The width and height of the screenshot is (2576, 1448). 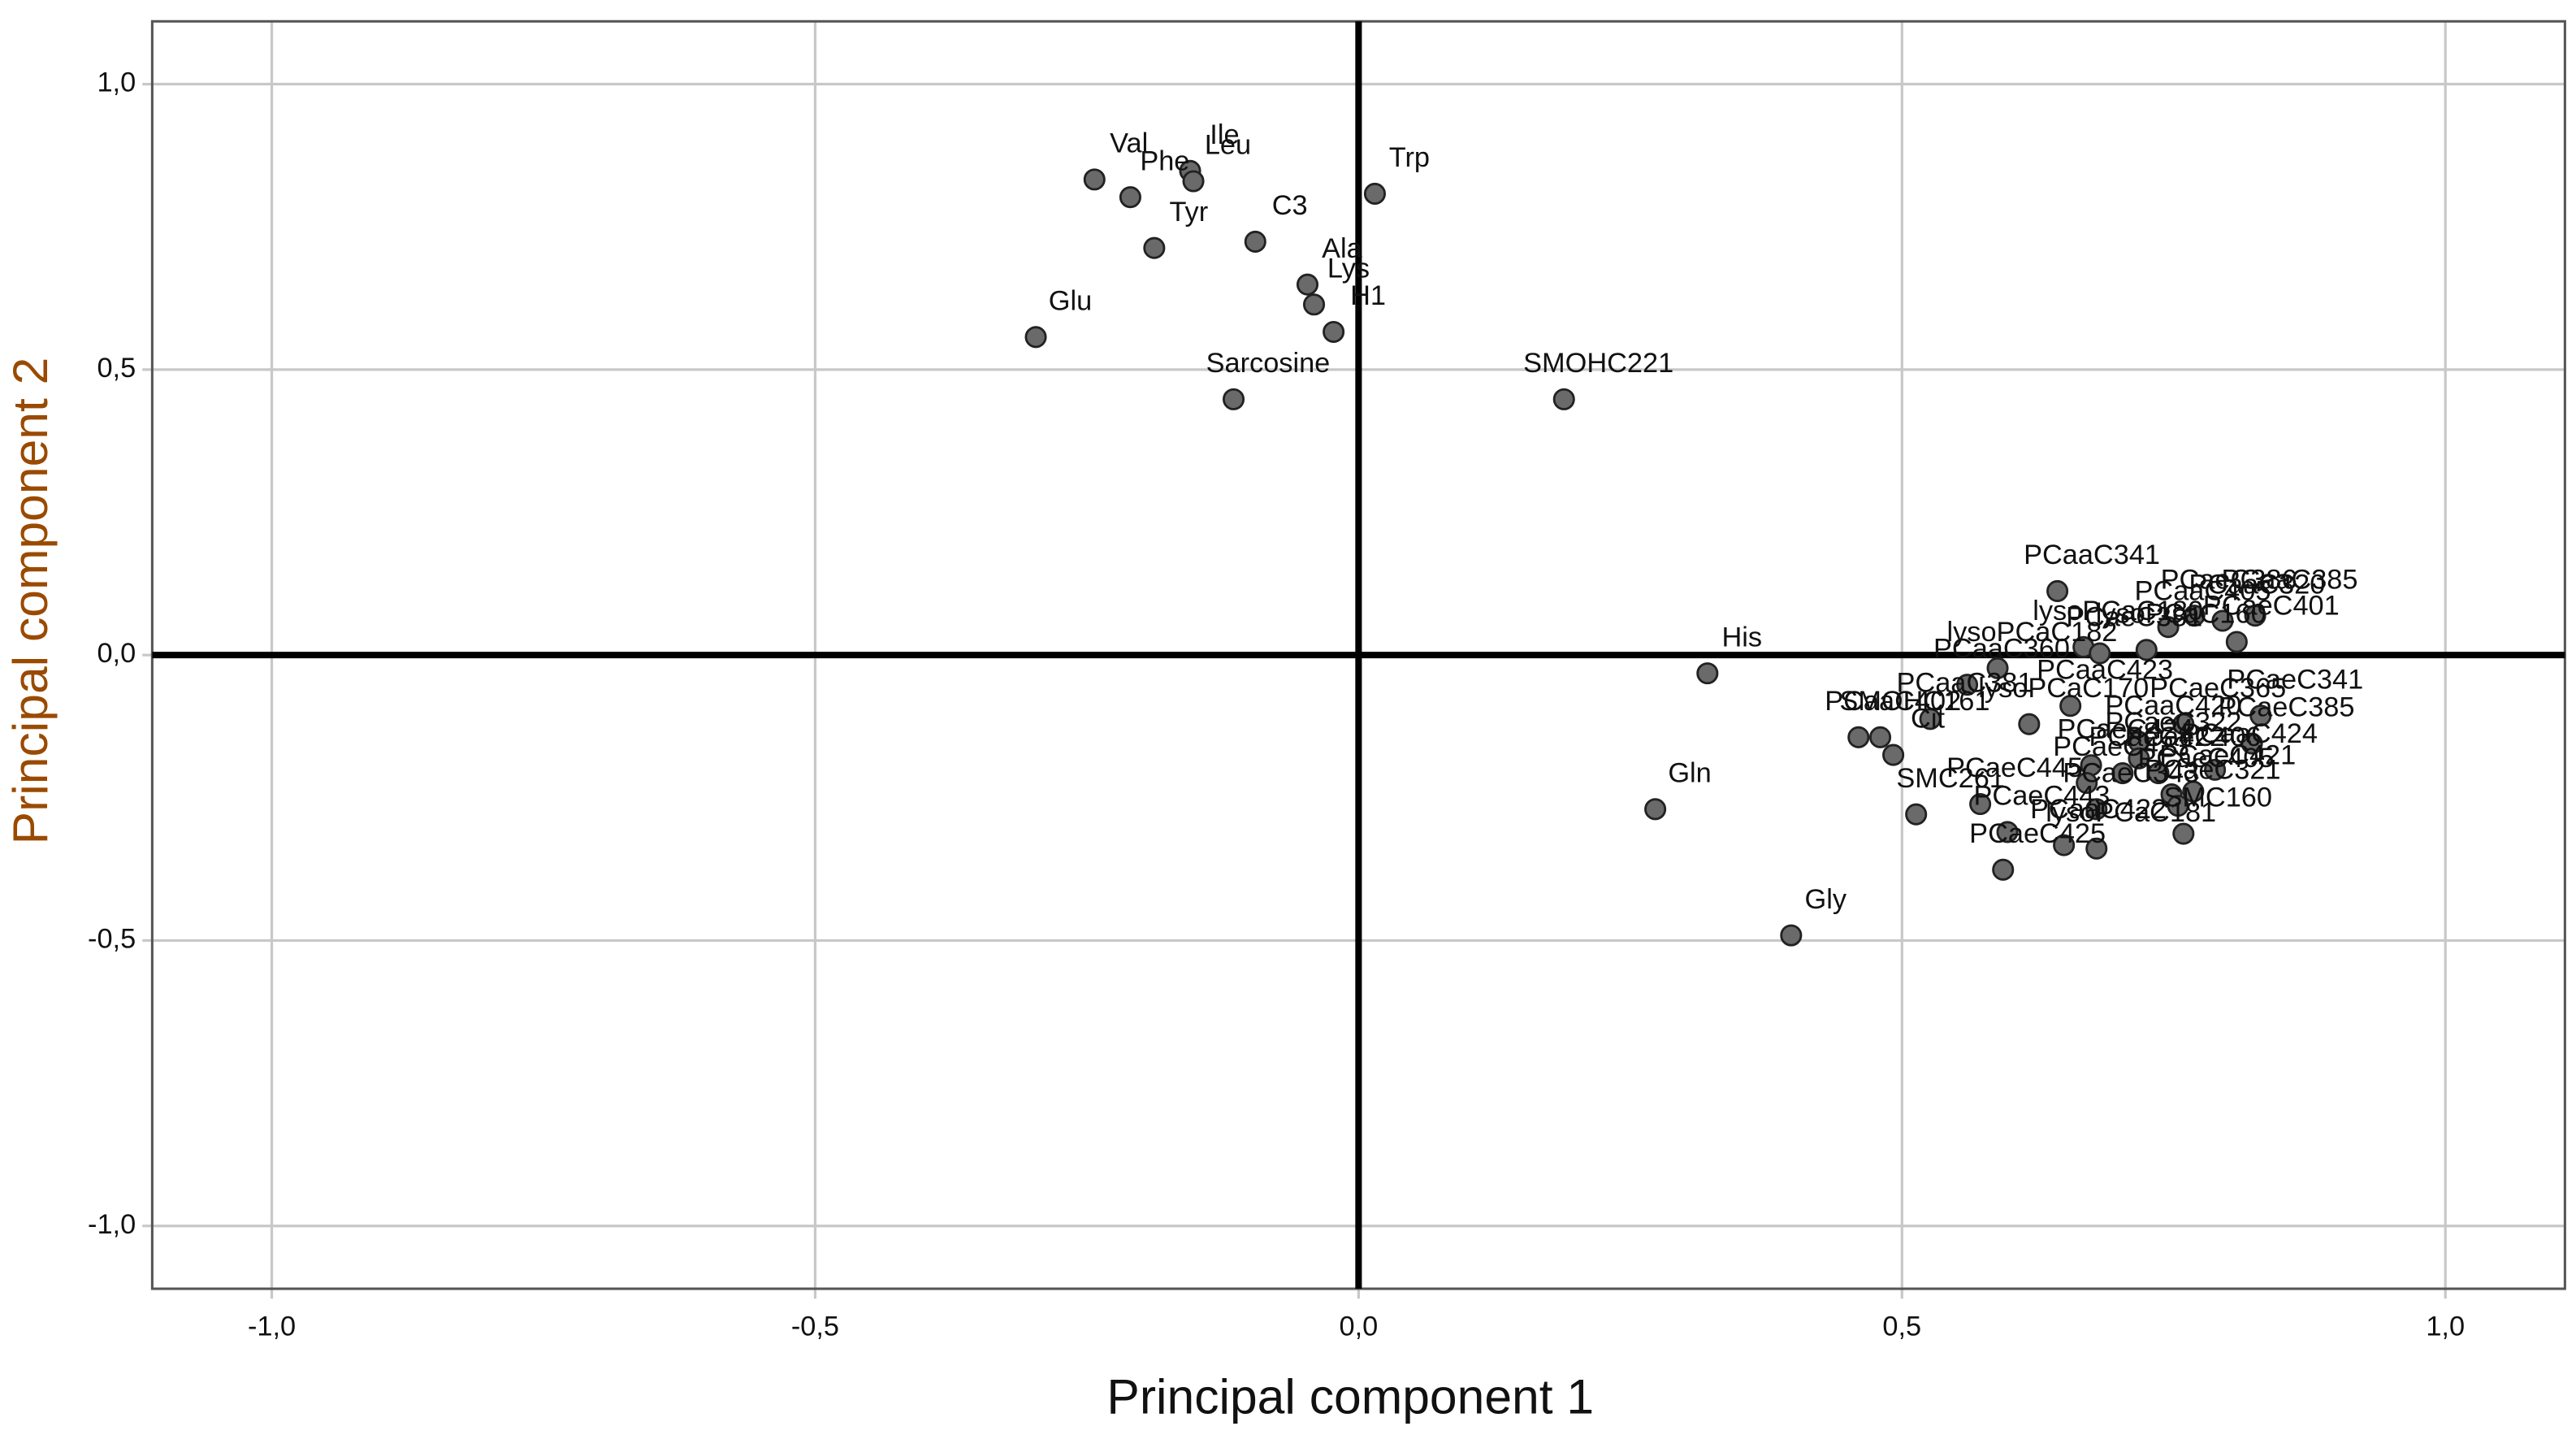 I want to click on point-label: PCaeC406, so click(x=2192, y=737).